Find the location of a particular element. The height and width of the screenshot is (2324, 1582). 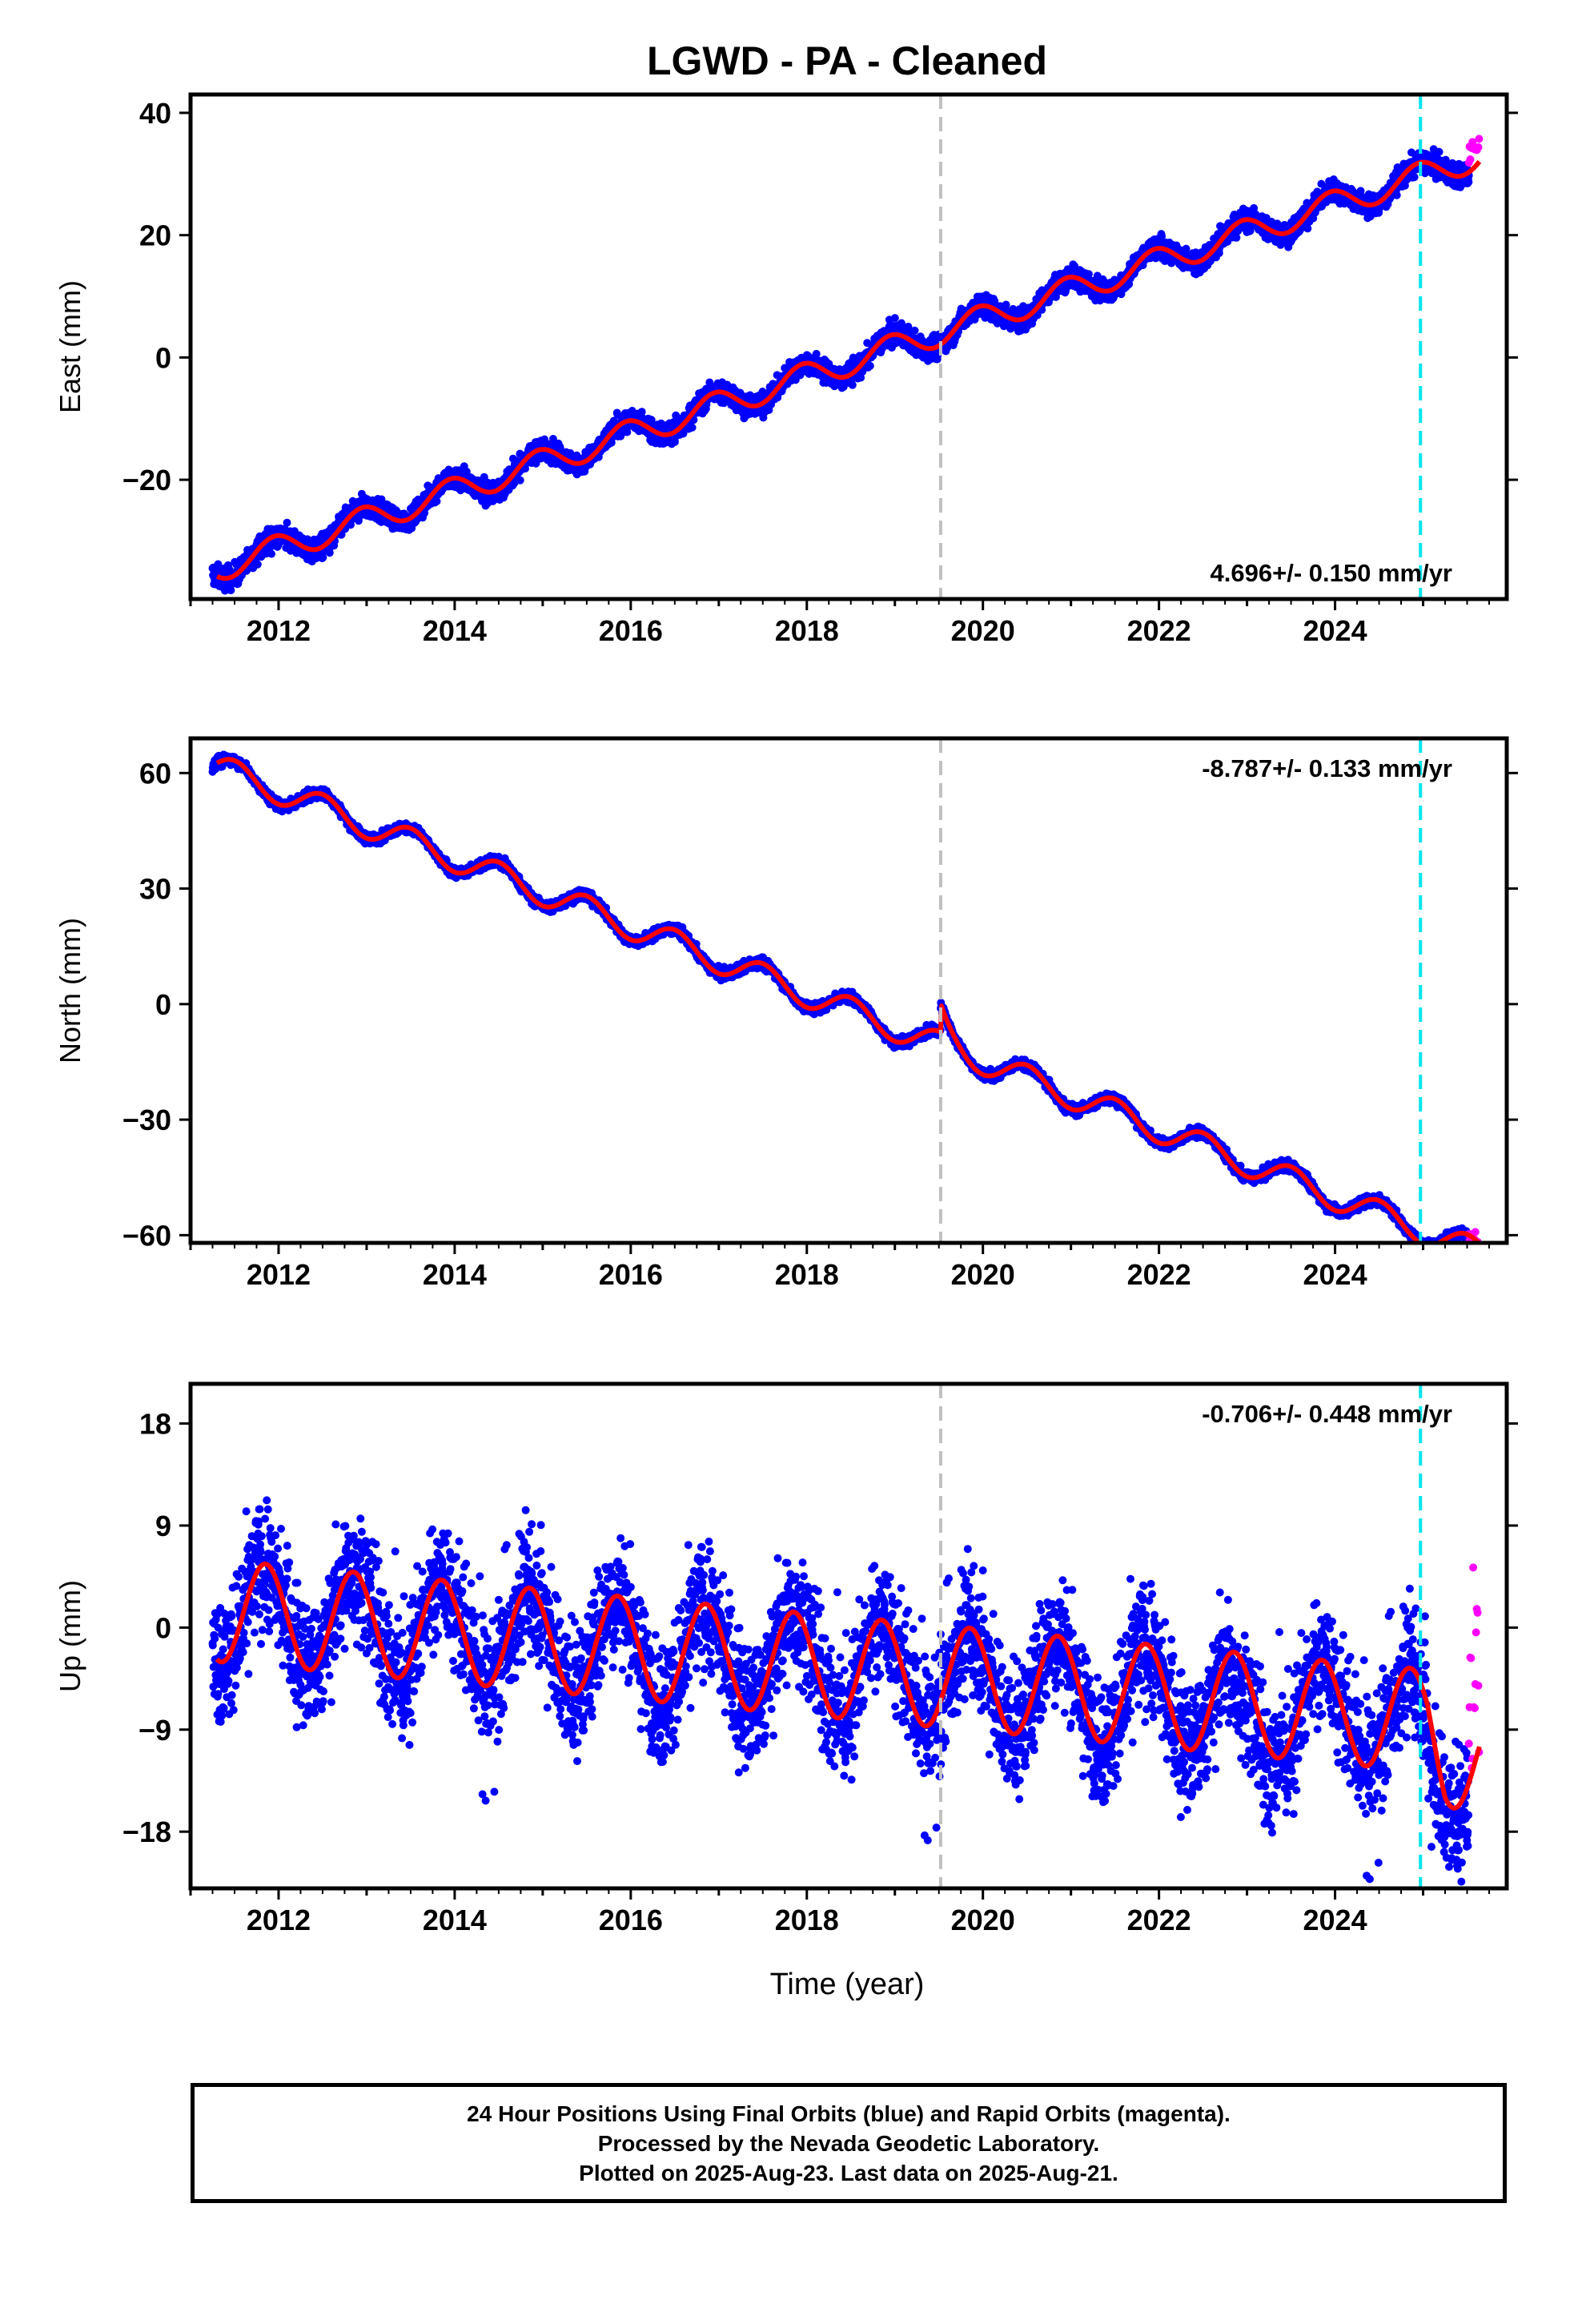

y-tick-label: −20 is located at coordinates (146, 480).